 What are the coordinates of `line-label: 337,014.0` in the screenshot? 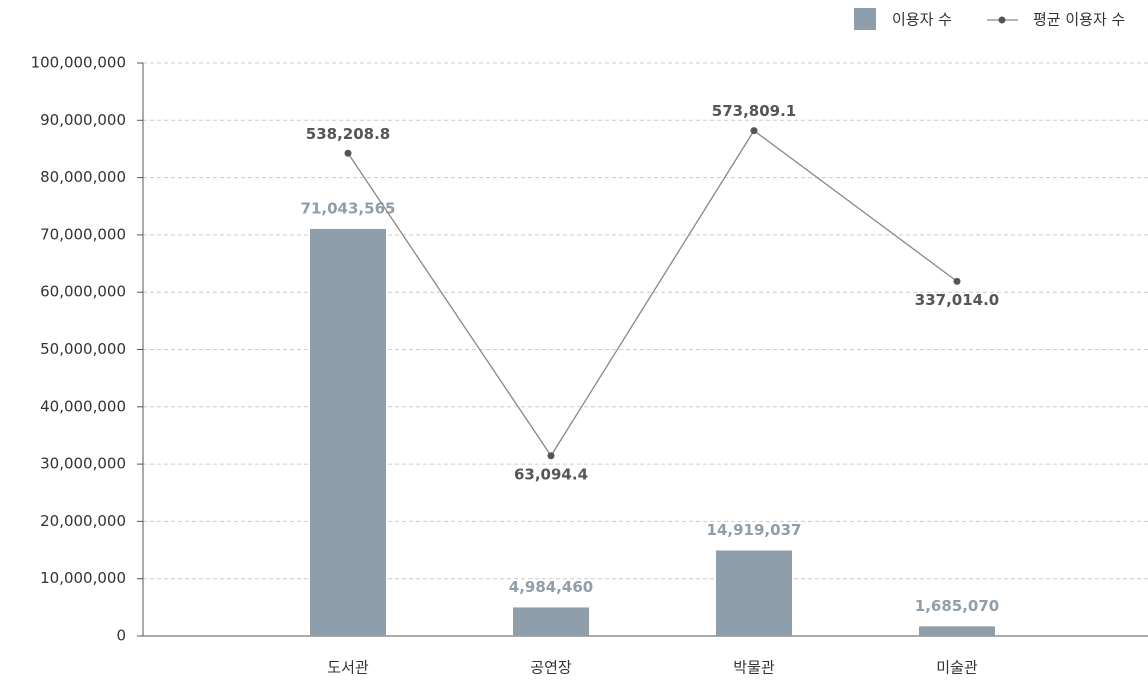 It's located at (957, 300).